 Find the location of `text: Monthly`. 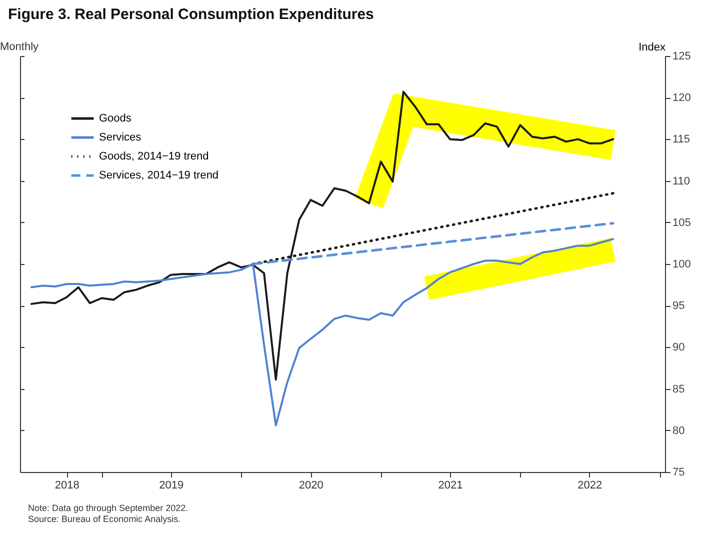

text: Monthly is located at coordinates (20, 47).